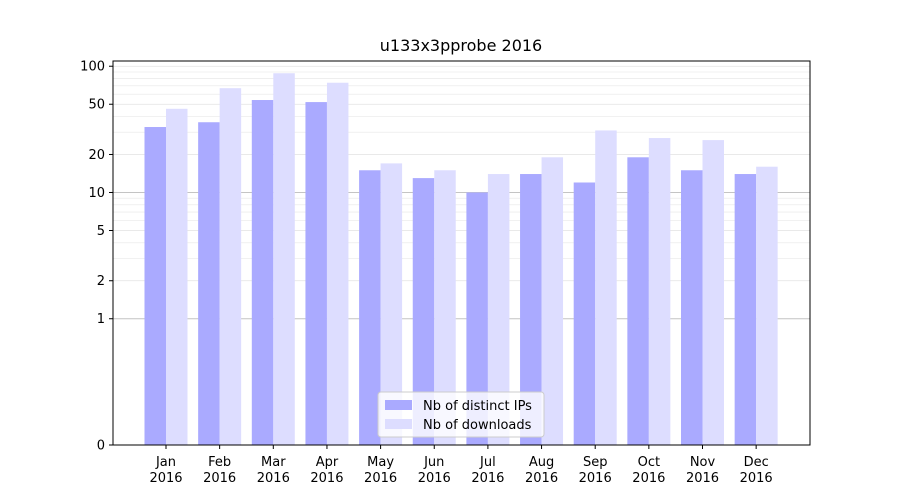 The height and width of the screenshot is (500, 900). I want to click on x-tick-label-month: Oct, so click(649, 462).